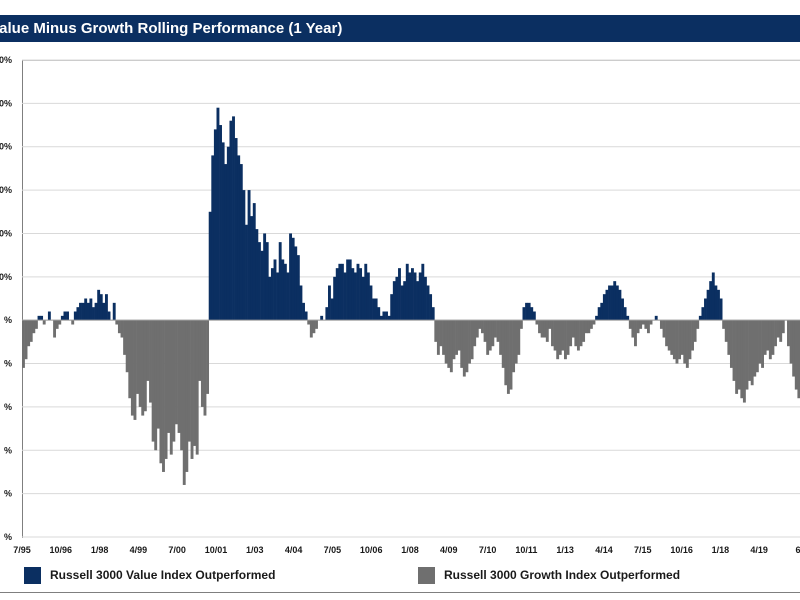  Describe the element at coordinates (426, 575) in the screenshot. I see `legend-swatch-growth` at that location.